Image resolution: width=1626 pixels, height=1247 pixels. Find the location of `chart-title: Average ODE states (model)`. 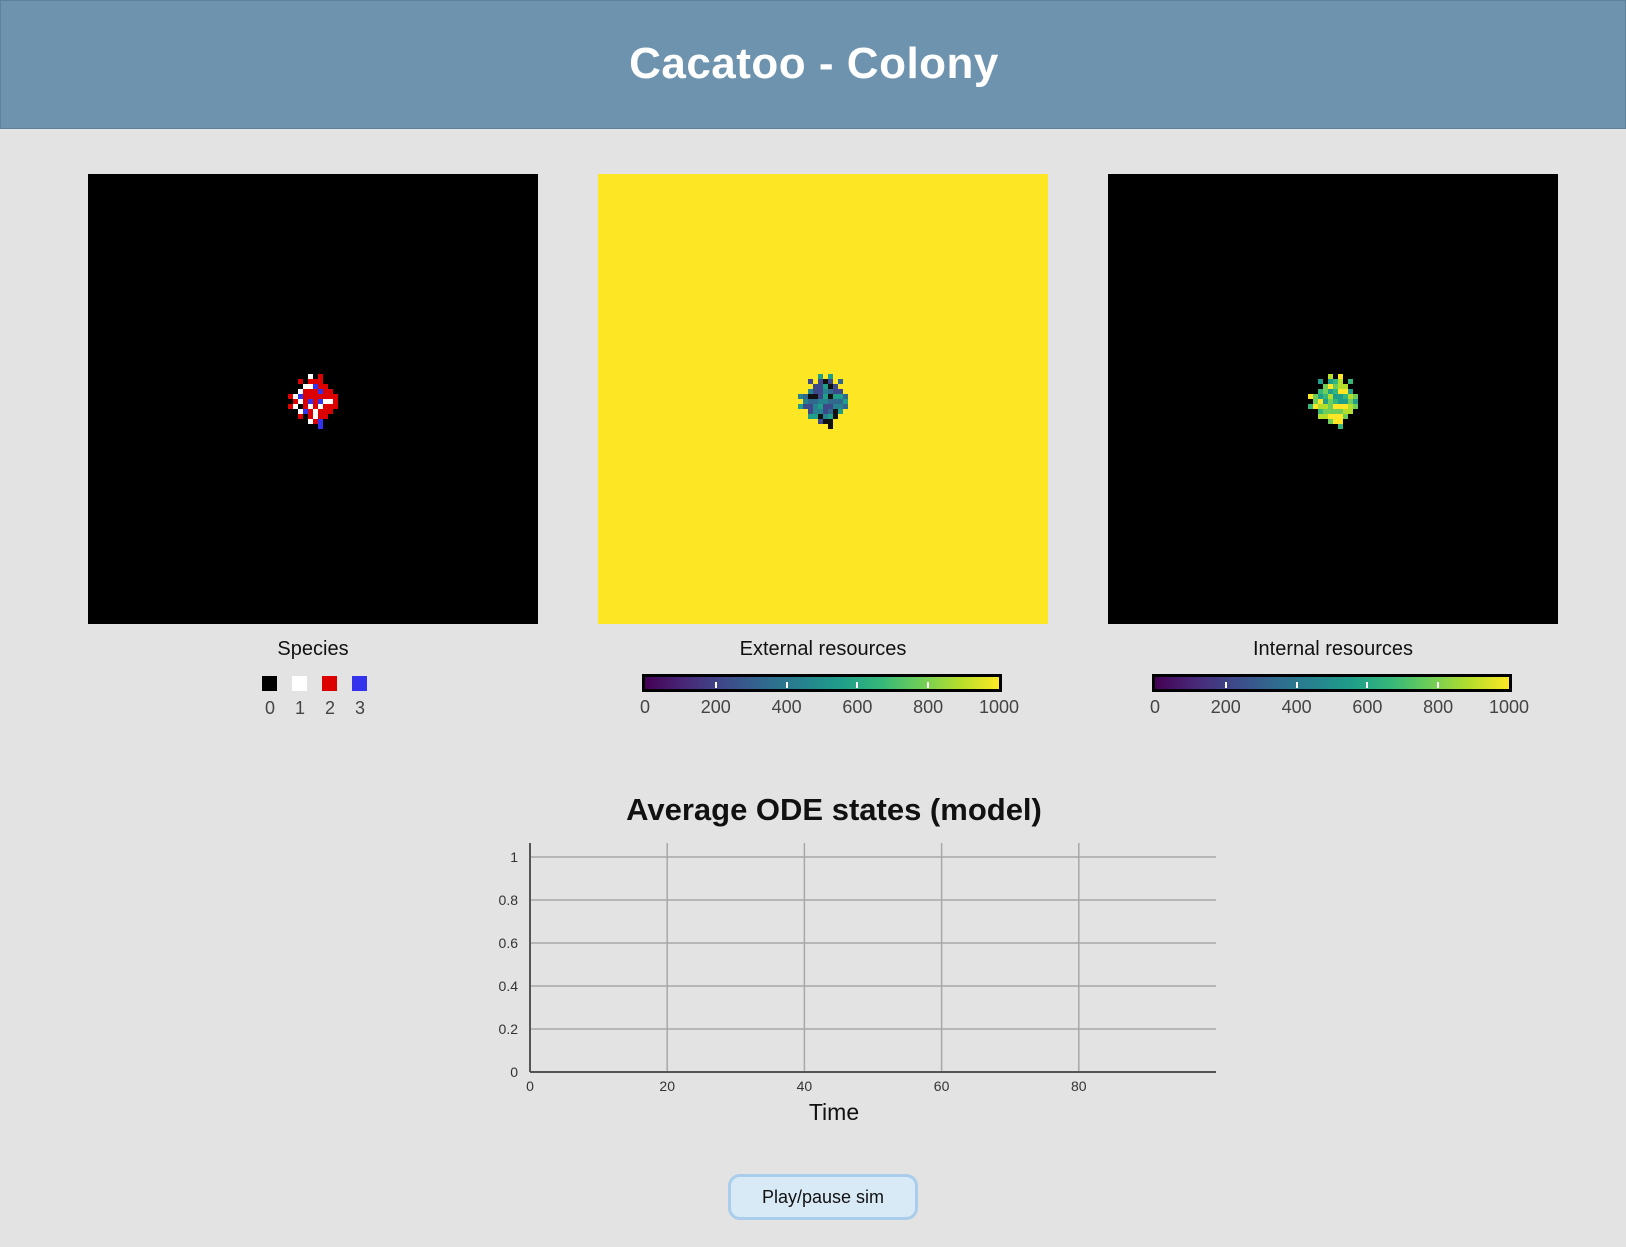

chart-title: Average ODE states (model) is located at coordinates (834, 809).